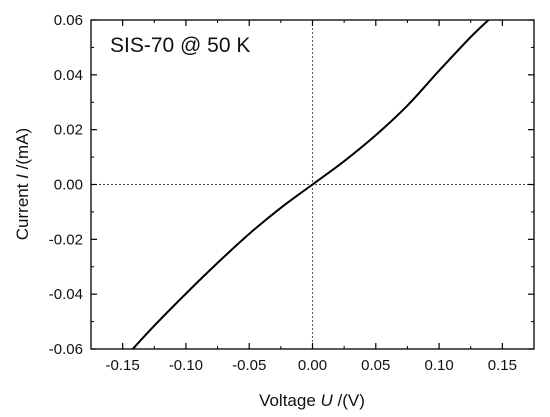 The width and height of the screenshot is (550, 417). I want to click on y-tick-label: 0.06, so click(68, 20).